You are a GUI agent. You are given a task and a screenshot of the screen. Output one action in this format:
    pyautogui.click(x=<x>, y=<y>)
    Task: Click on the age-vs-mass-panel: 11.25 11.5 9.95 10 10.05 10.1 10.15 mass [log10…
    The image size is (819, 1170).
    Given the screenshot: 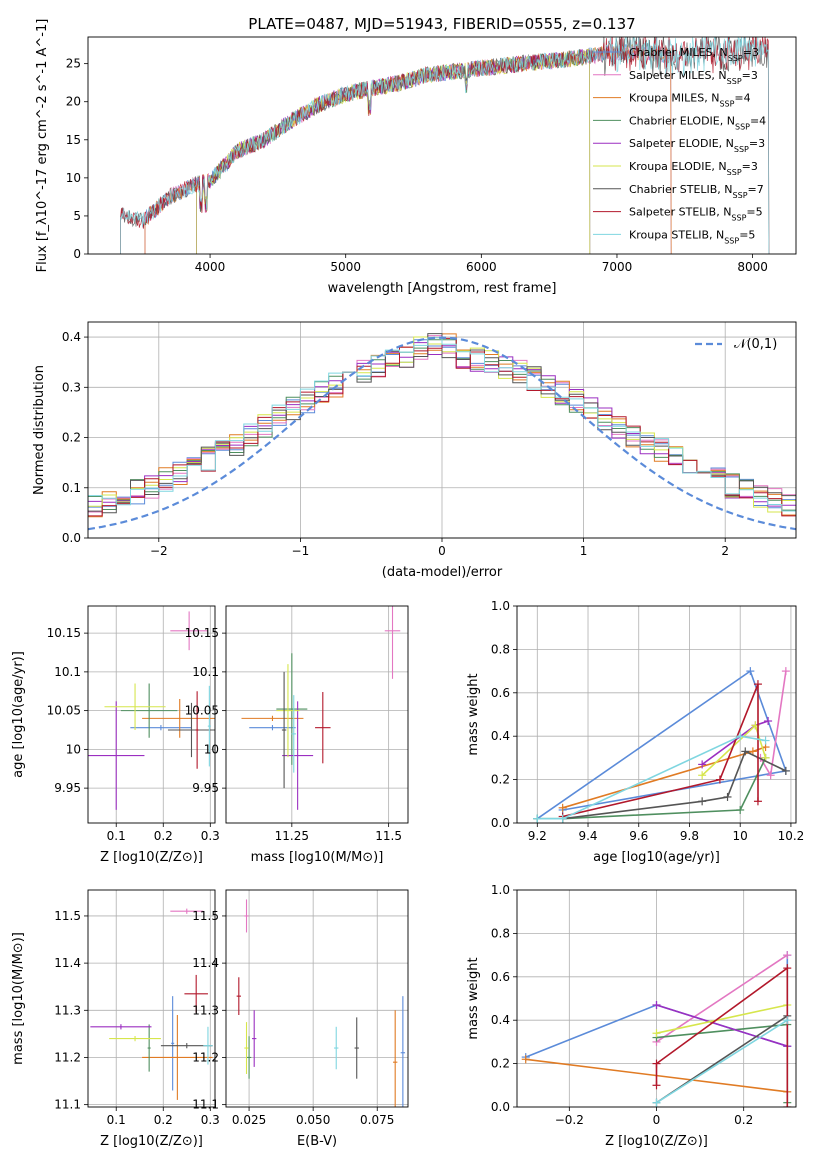 What is the action you would take?
    pyautogui.click(x=297, y=735)
    